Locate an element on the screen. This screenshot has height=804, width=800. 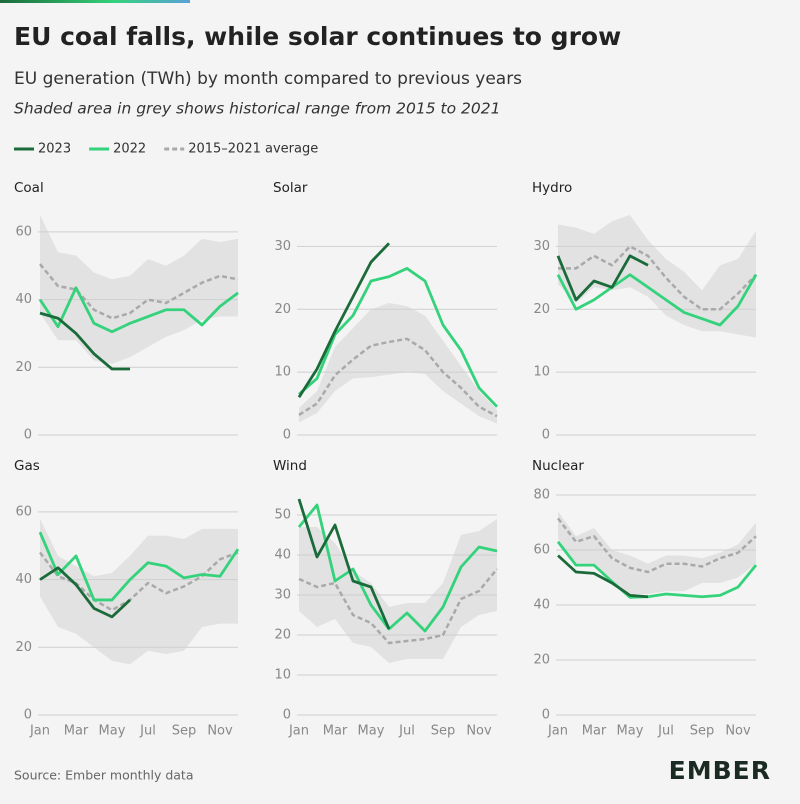
panel-title: Hydro is located at coordinates (552, 188).